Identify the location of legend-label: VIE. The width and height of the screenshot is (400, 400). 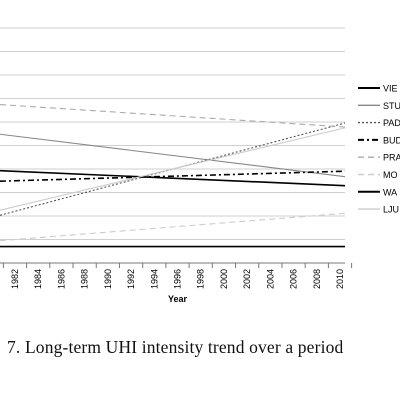
(390, 89).